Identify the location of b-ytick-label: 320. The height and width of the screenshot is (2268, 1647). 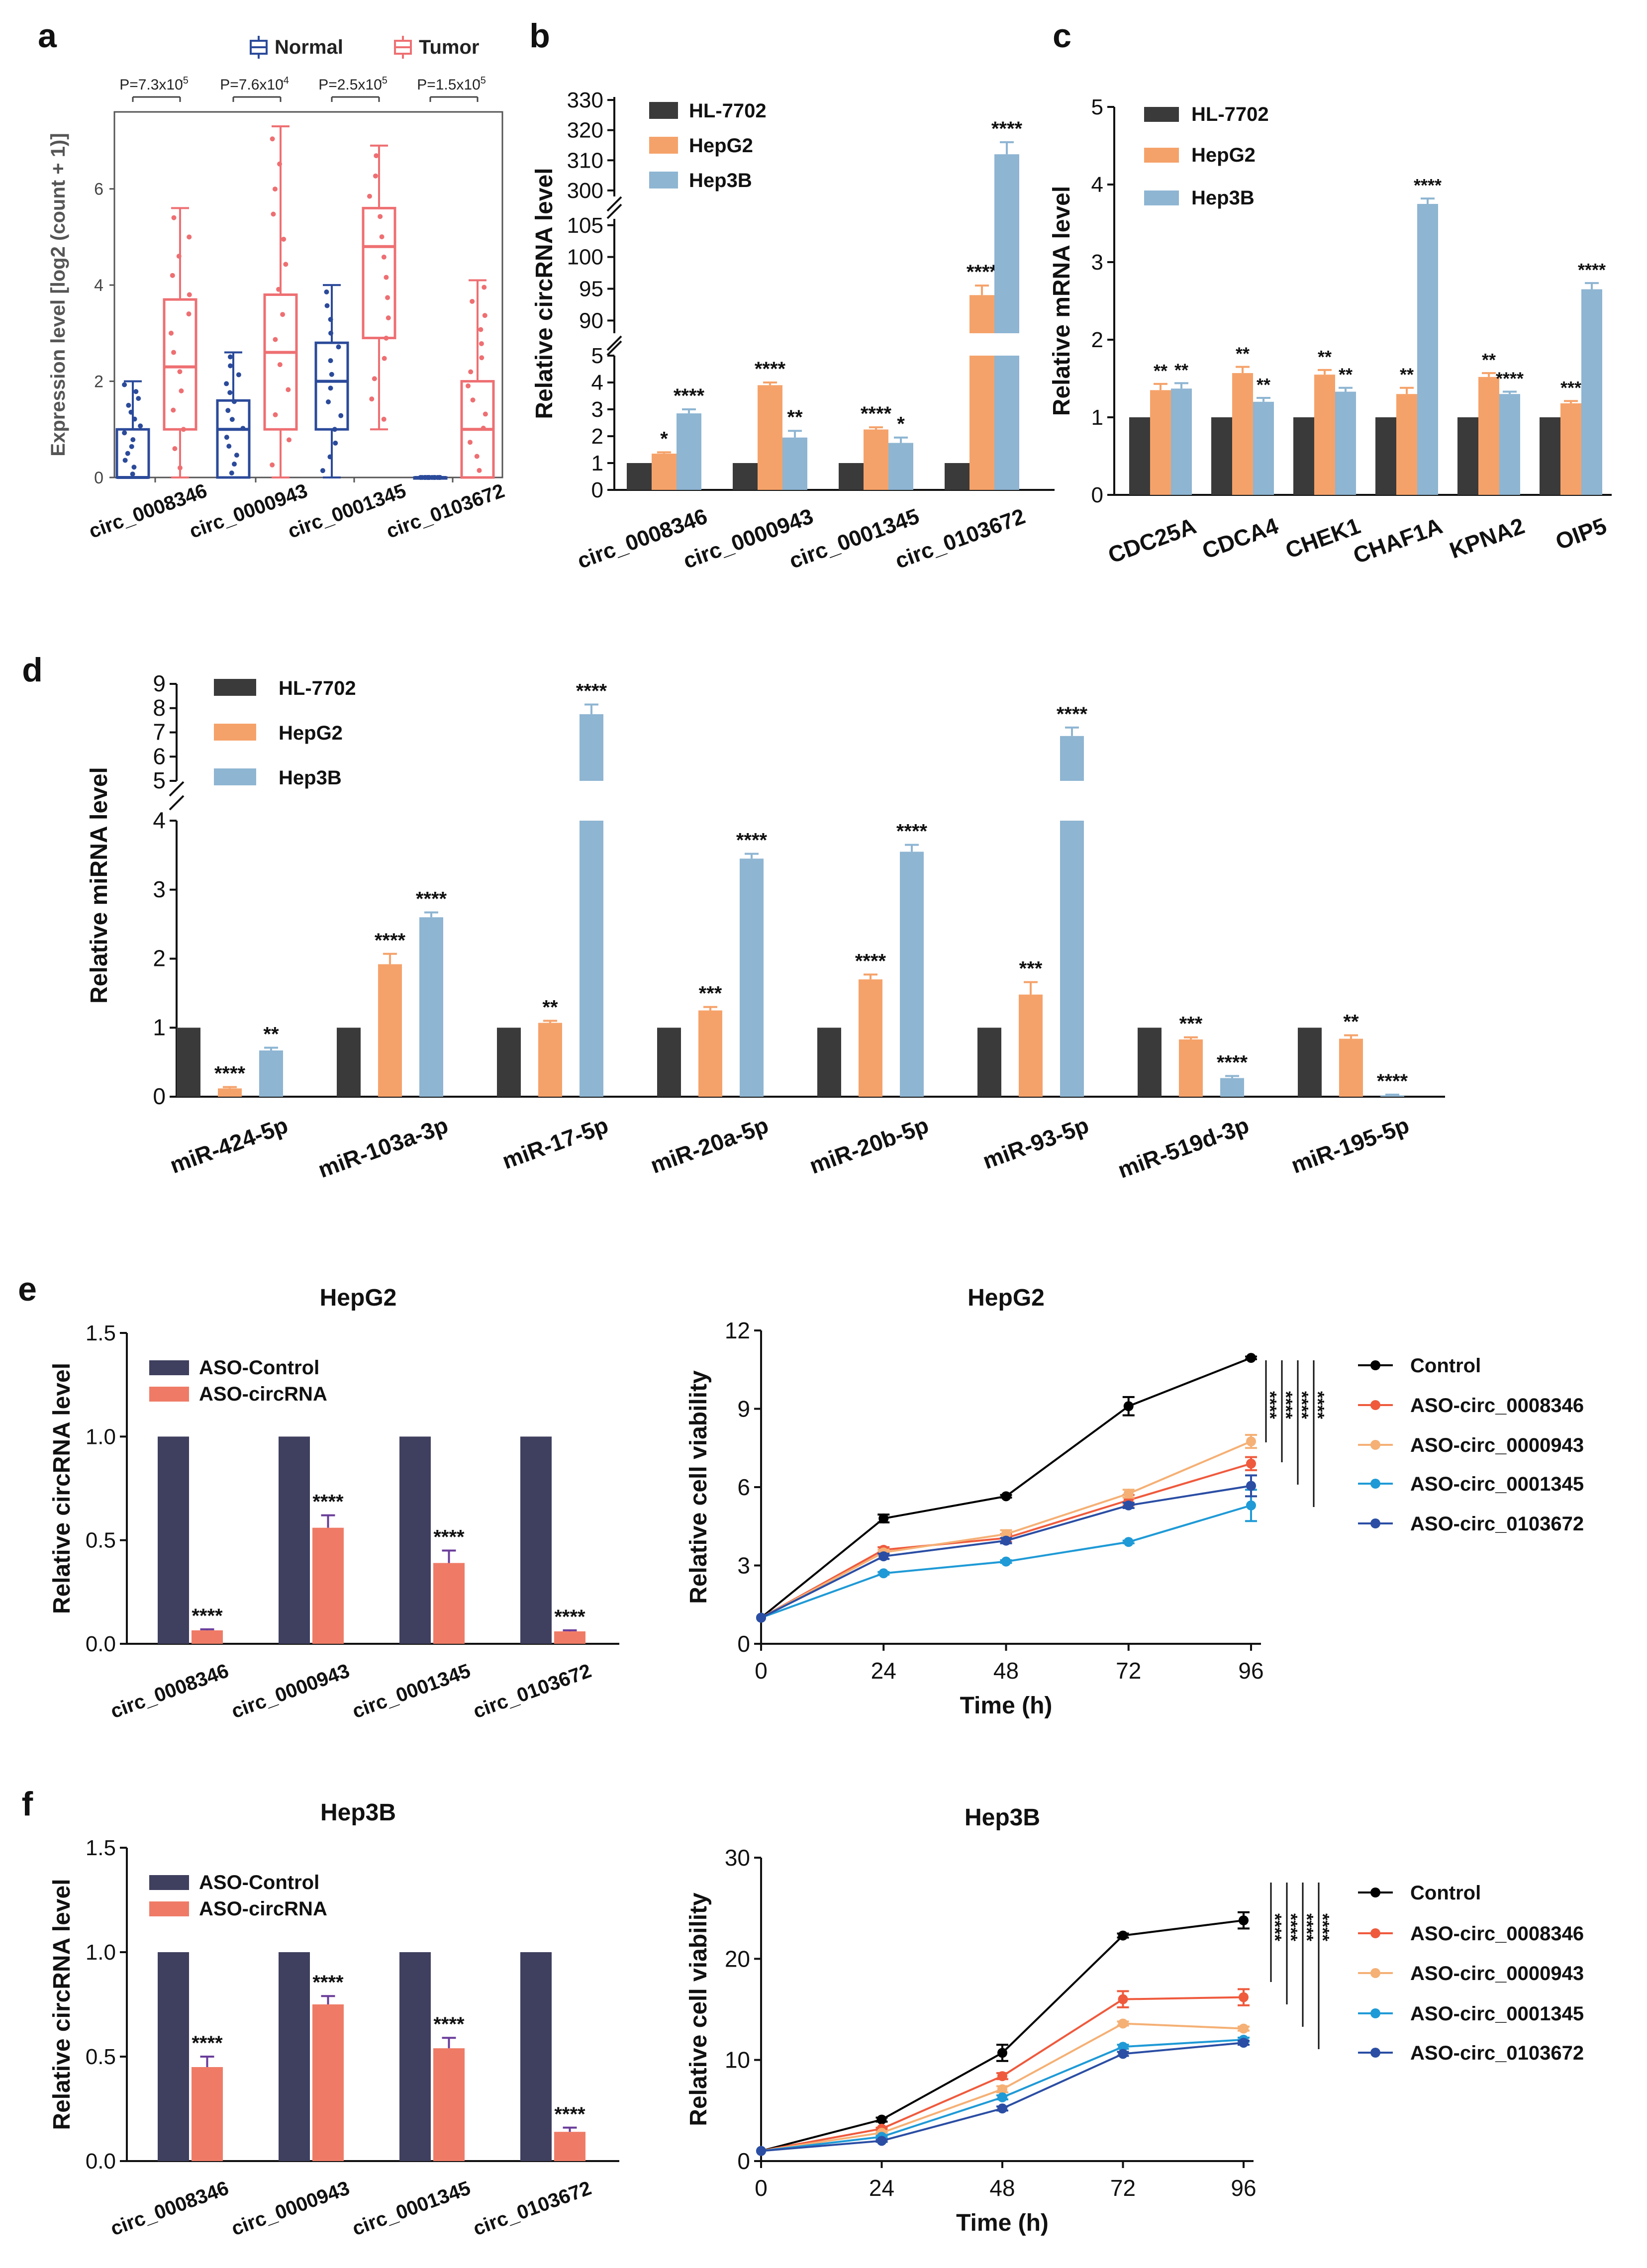
(585, 130).